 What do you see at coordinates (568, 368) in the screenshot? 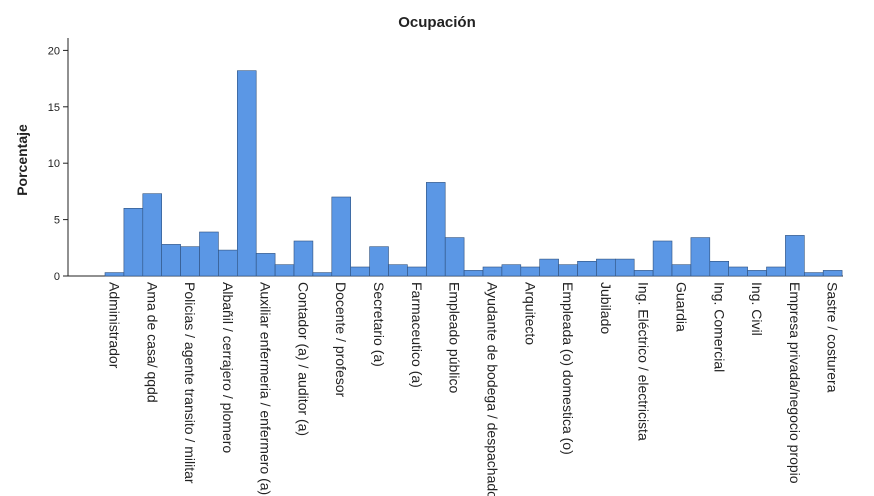
I see `x-category-label: Empleada (o) domestica (o)` at bounding box center [568, 368].